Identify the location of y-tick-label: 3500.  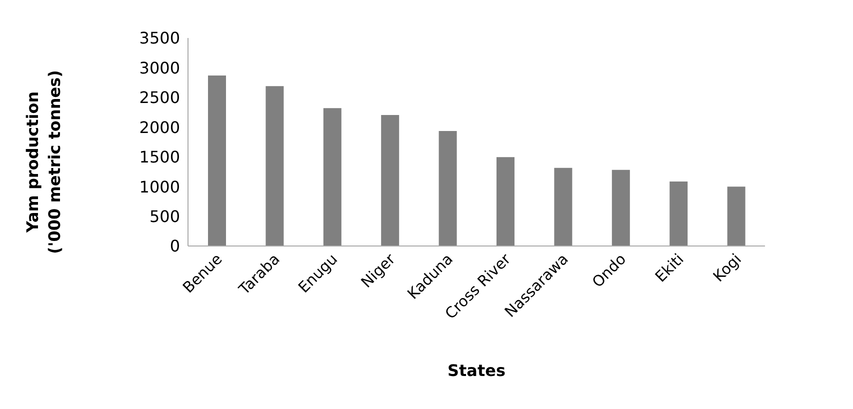
(159, 38).